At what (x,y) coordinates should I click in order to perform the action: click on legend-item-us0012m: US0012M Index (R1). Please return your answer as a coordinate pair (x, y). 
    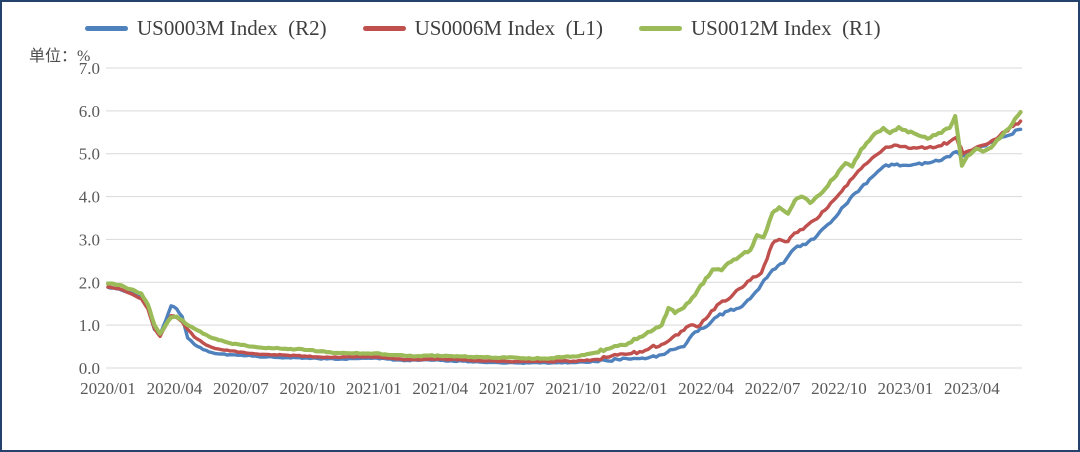
    Looking at the image, I should click on (759, 28).